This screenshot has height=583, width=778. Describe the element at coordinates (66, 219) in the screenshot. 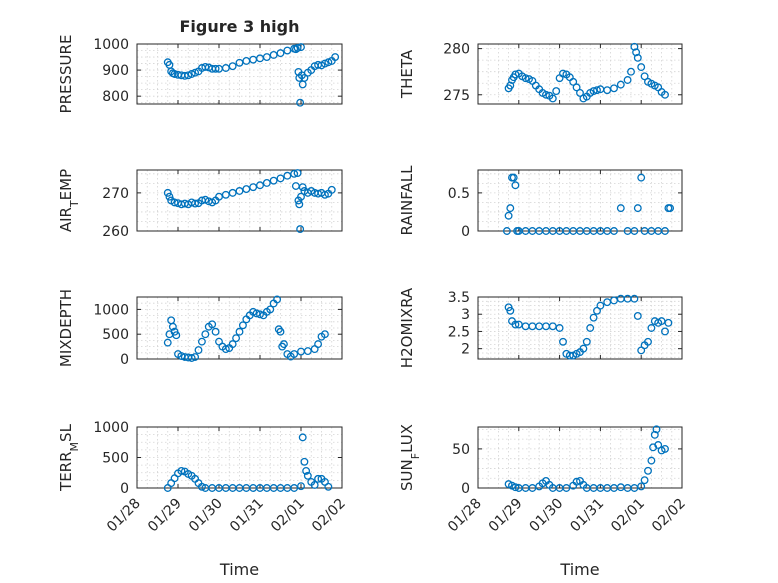

I see `y-axis-label-part: AIR` at that location.